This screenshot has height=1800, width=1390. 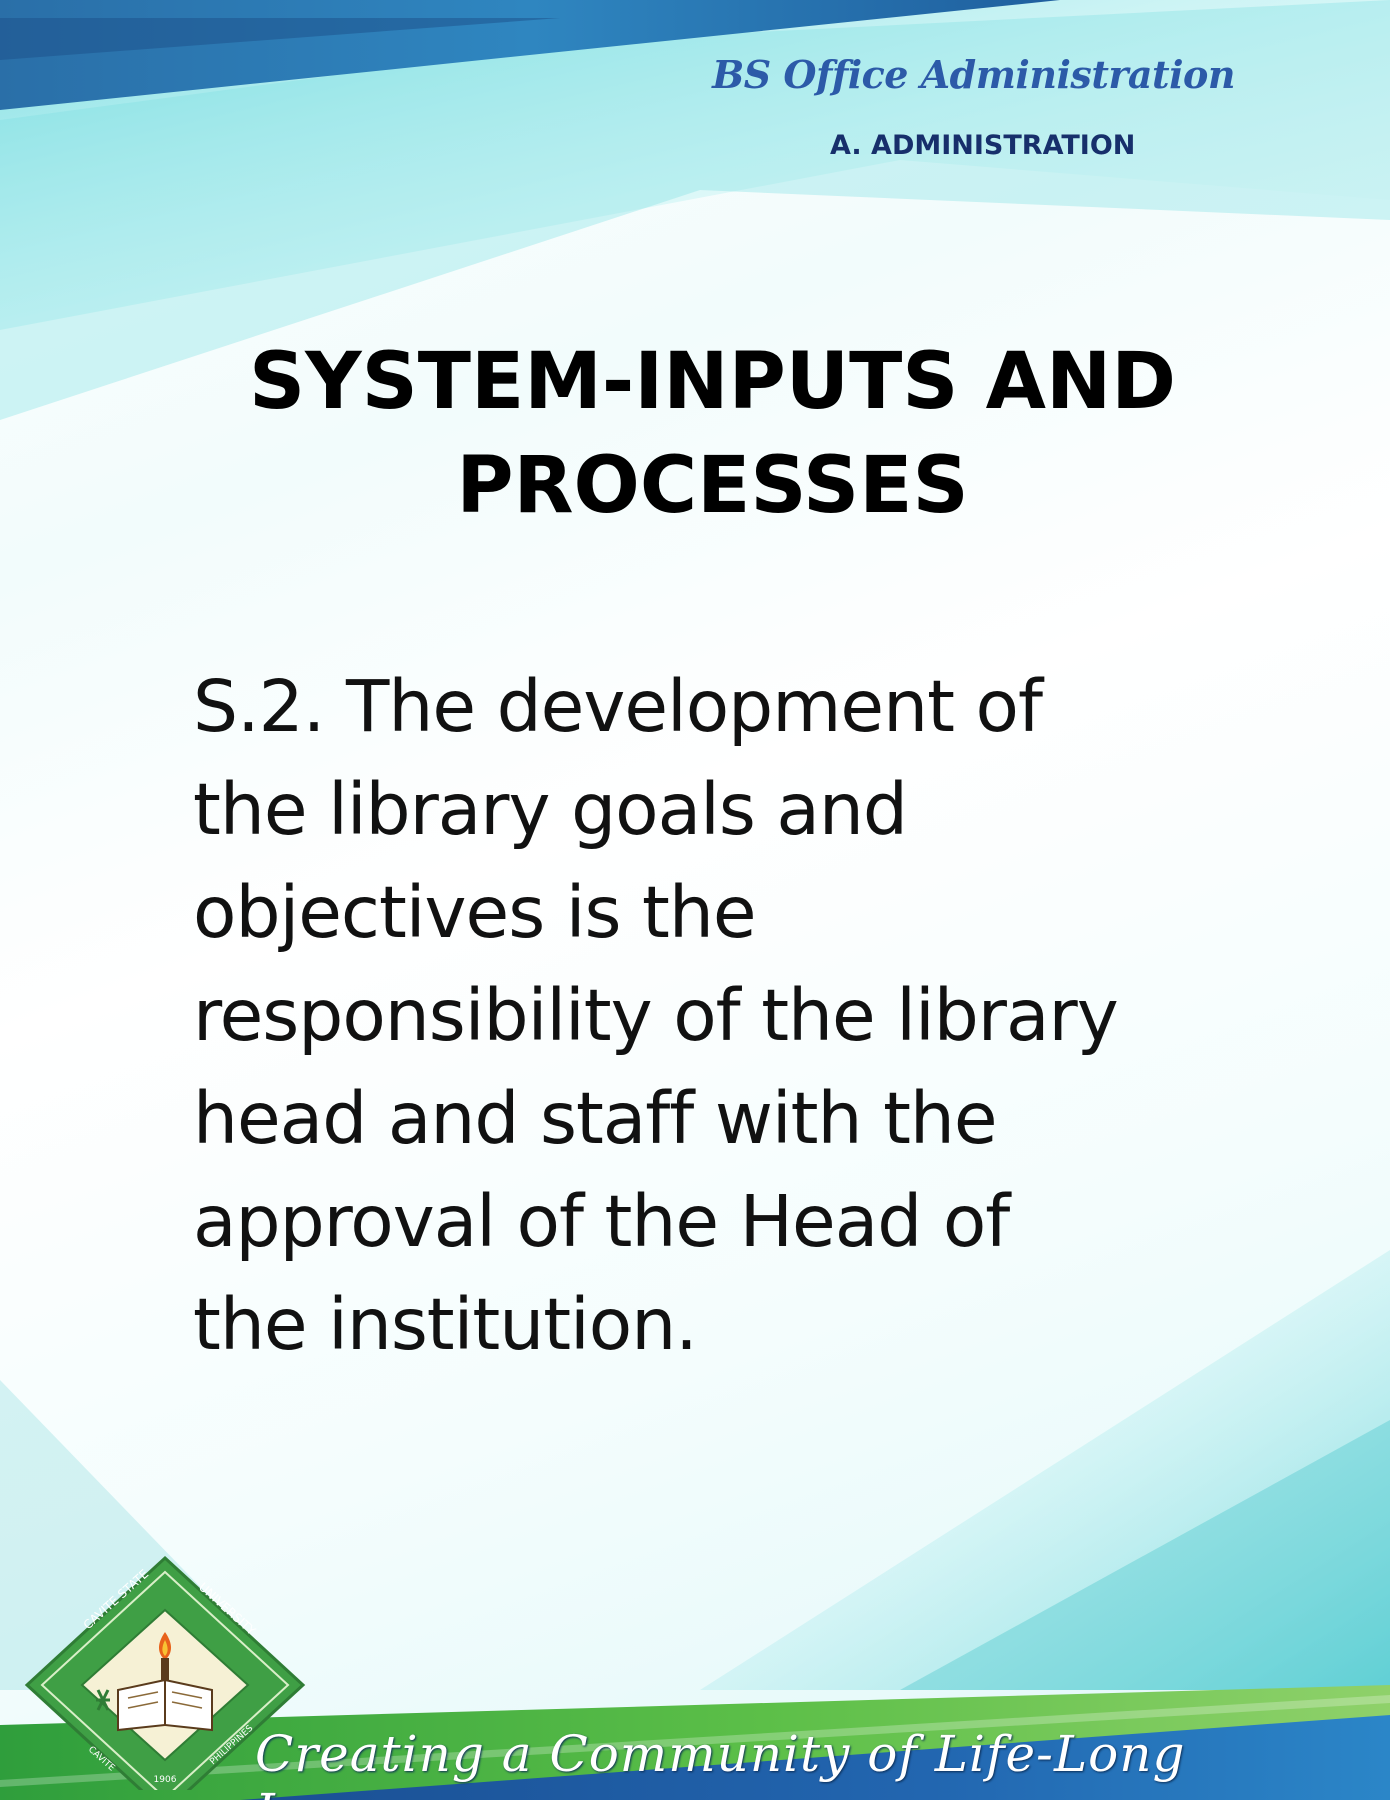 What do you see at coordinates (618, 706) in the screenshot?
I see `body-line: S.2. The development of` at bounding box center [618, 706].